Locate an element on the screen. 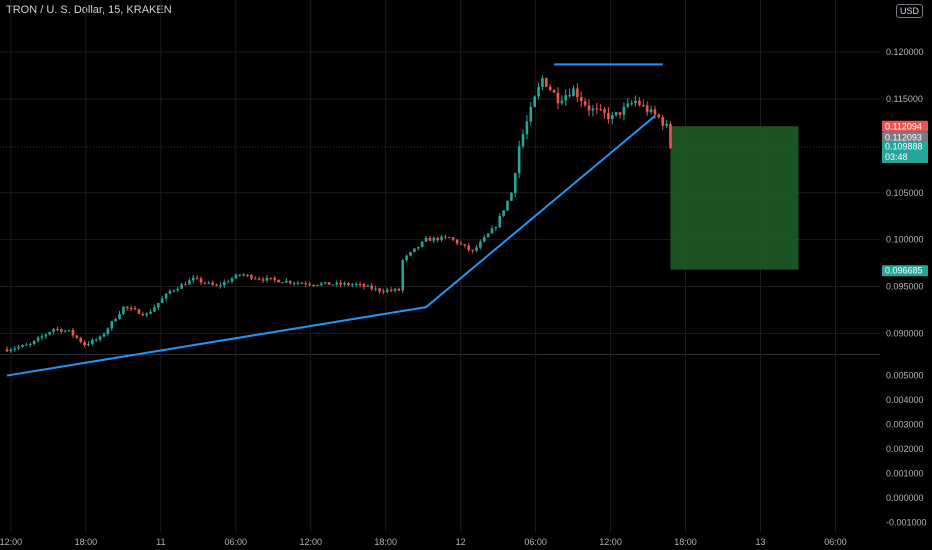 Image resolution: width=932 pixels, height=550 pixels. indicator-tick-label: -0.001000 is located at coordinates (906, 523).